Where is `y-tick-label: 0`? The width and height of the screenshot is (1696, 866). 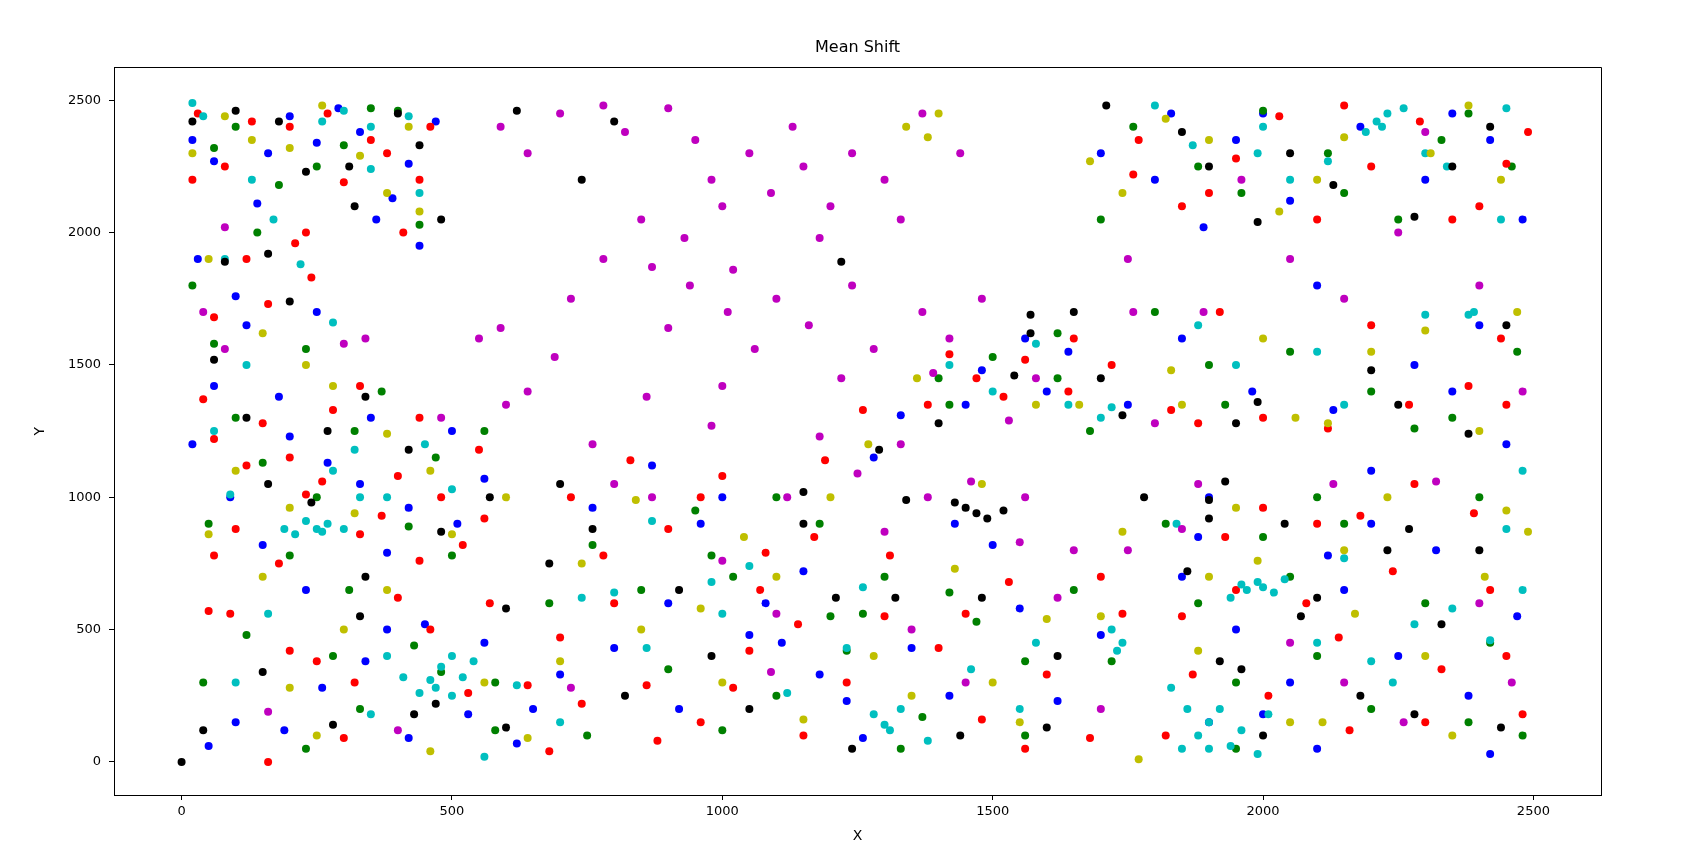 y-tick-label: 0 is located at coordinates (96, 761).